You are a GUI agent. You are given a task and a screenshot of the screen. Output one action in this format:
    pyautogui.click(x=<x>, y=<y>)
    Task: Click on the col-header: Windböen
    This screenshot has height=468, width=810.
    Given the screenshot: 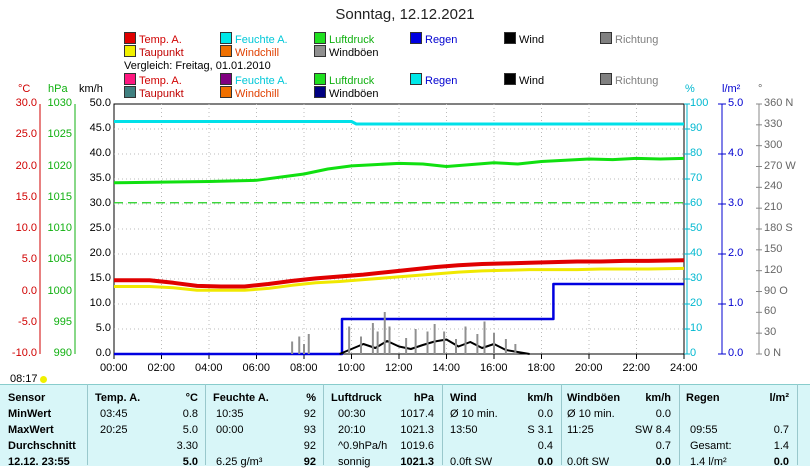 What is the action you would take?
    pyautogui.click(x=594, y=398)
    